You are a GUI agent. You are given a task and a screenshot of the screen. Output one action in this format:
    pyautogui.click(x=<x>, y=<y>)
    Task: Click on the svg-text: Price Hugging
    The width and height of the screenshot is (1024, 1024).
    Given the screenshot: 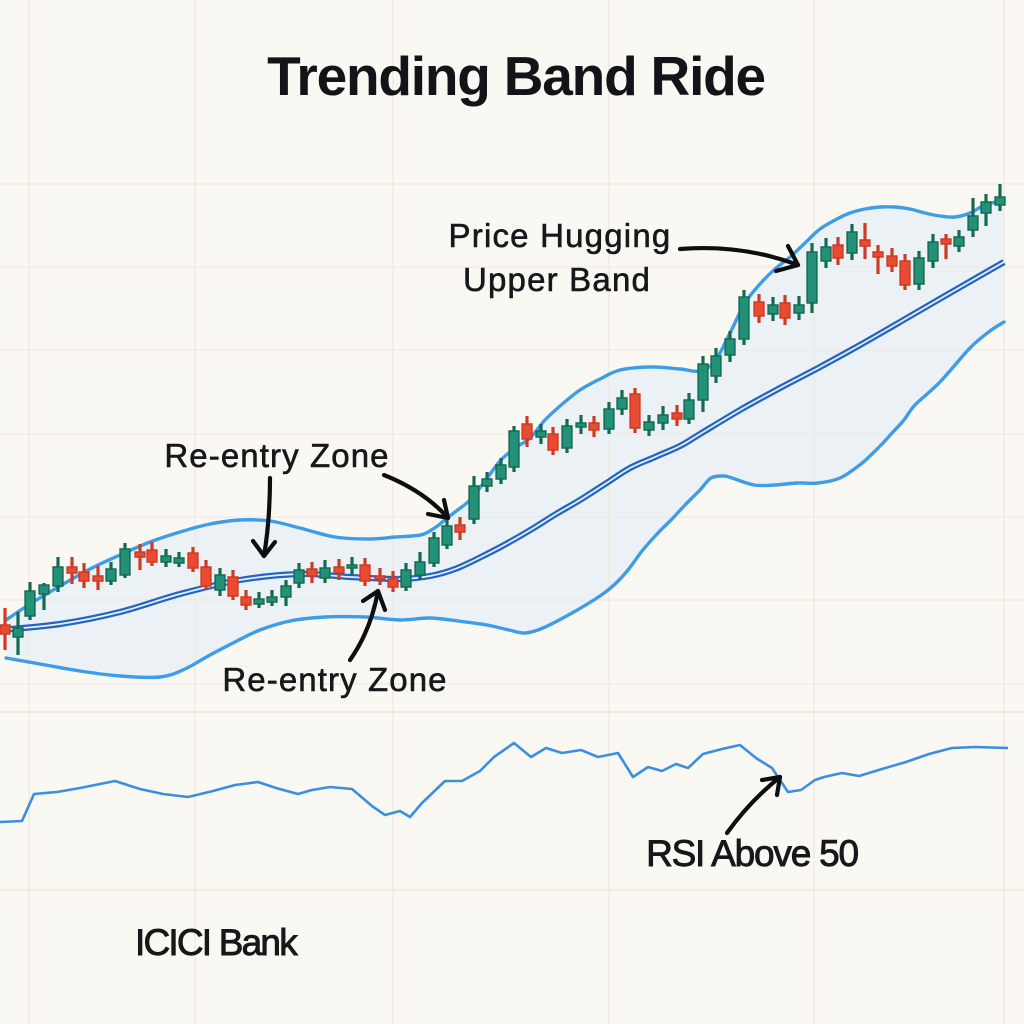 What is the action you would take?
    pyautogui.click(x=560, y=235)
    